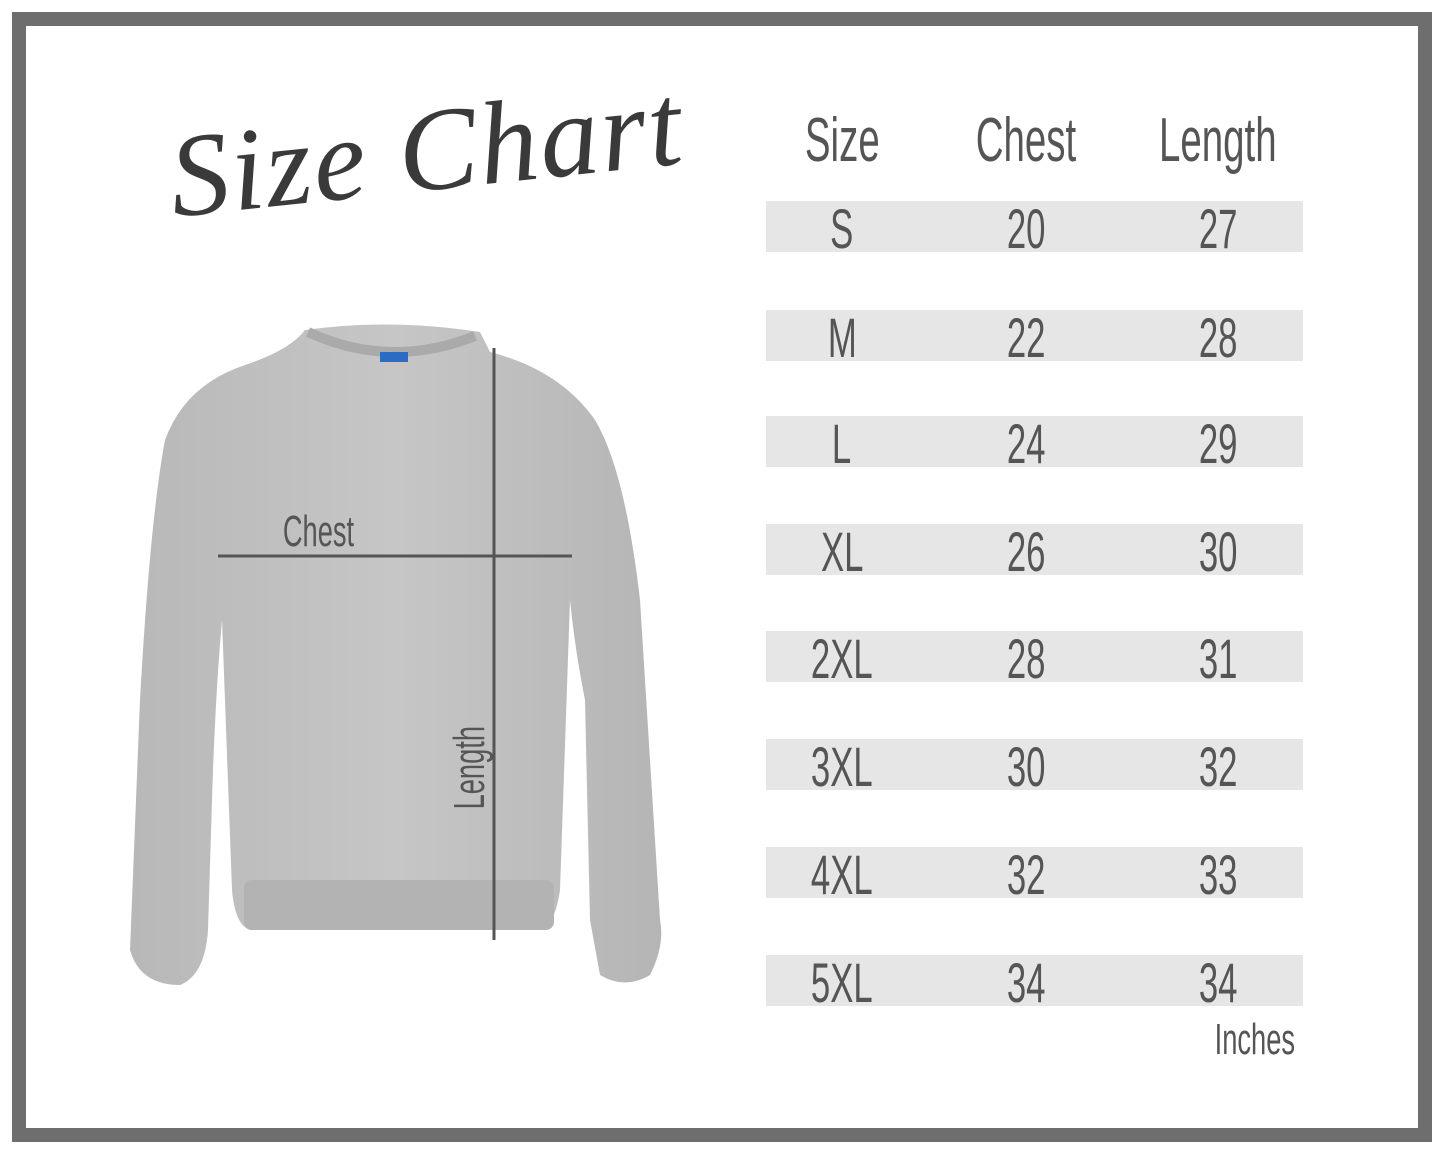  What do you see at coordinates (1218, 228) in the screenshot?
I see `length-cell: 27` at bounding box center [1218, 228].